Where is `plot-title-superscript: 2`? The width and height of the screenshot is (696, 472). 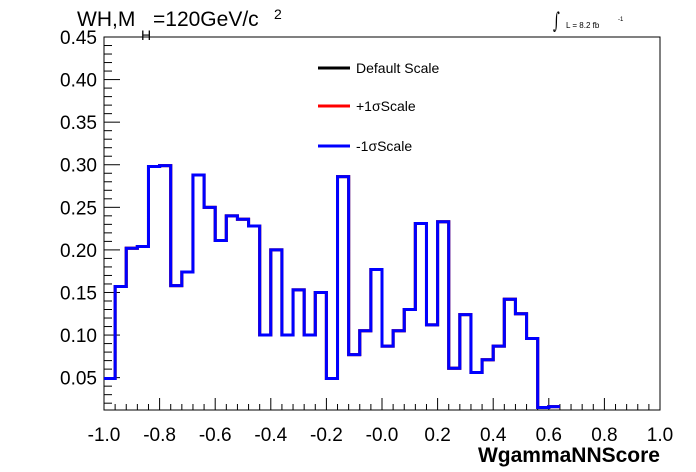
plot-title-superscript: 2 is located at coordinates (278, 14).